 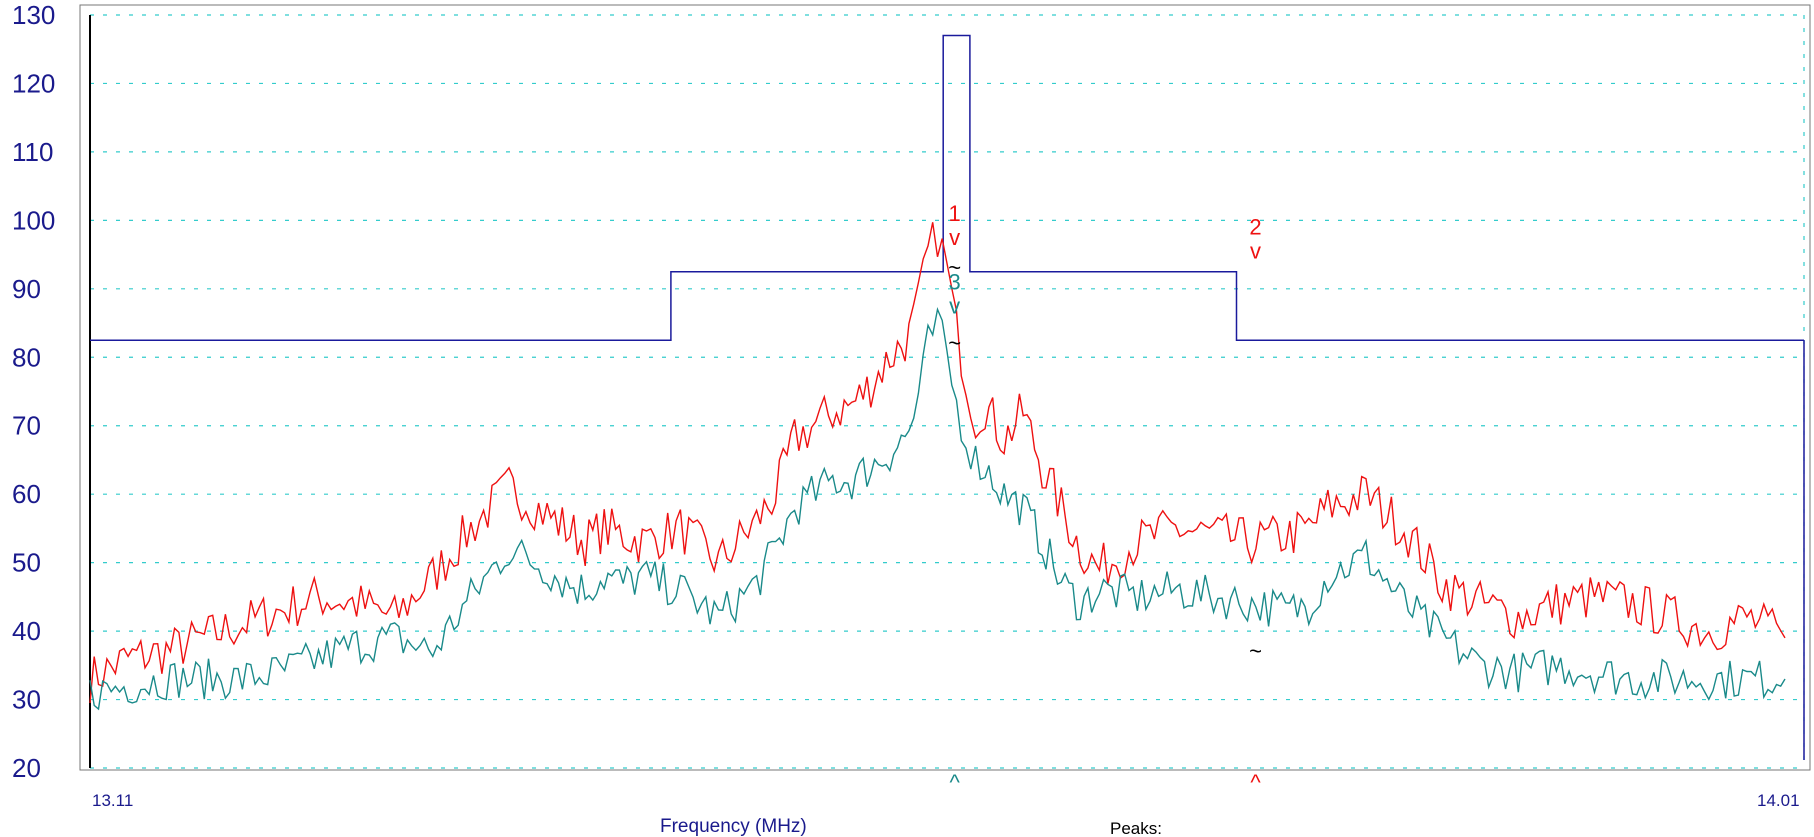 I want to click on marker-number: 2, so click(x=1255, y=227).